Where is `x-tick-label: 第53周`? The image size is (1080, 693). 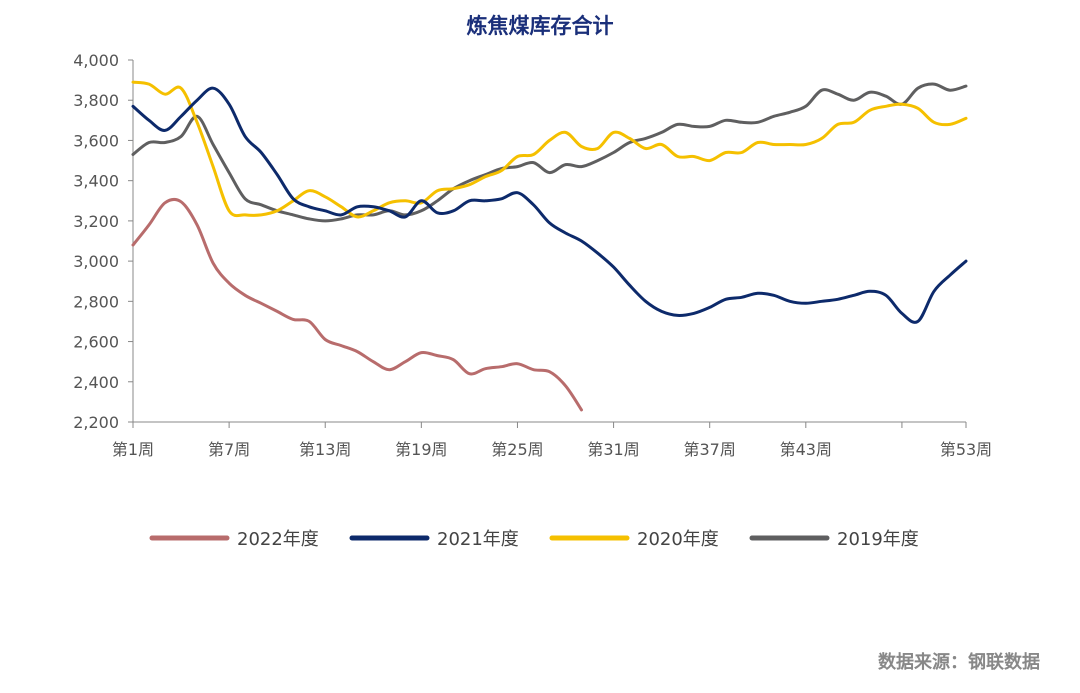 x-tick-label: 第53周 is located at coordinates (966, 449).